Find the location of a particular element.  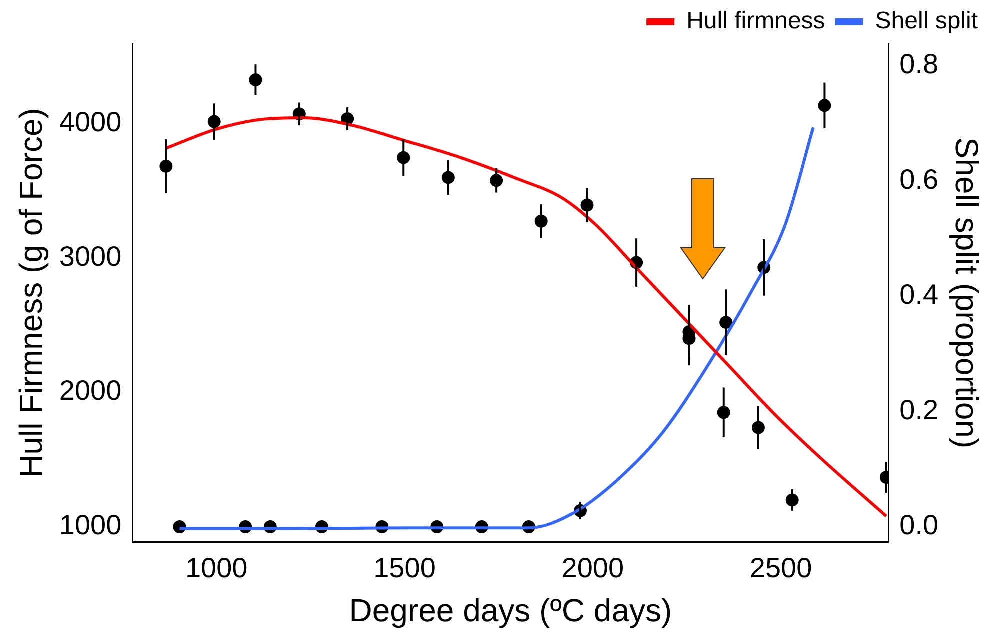

x-tick-label: 2500 is located at coordinates (781, 568).